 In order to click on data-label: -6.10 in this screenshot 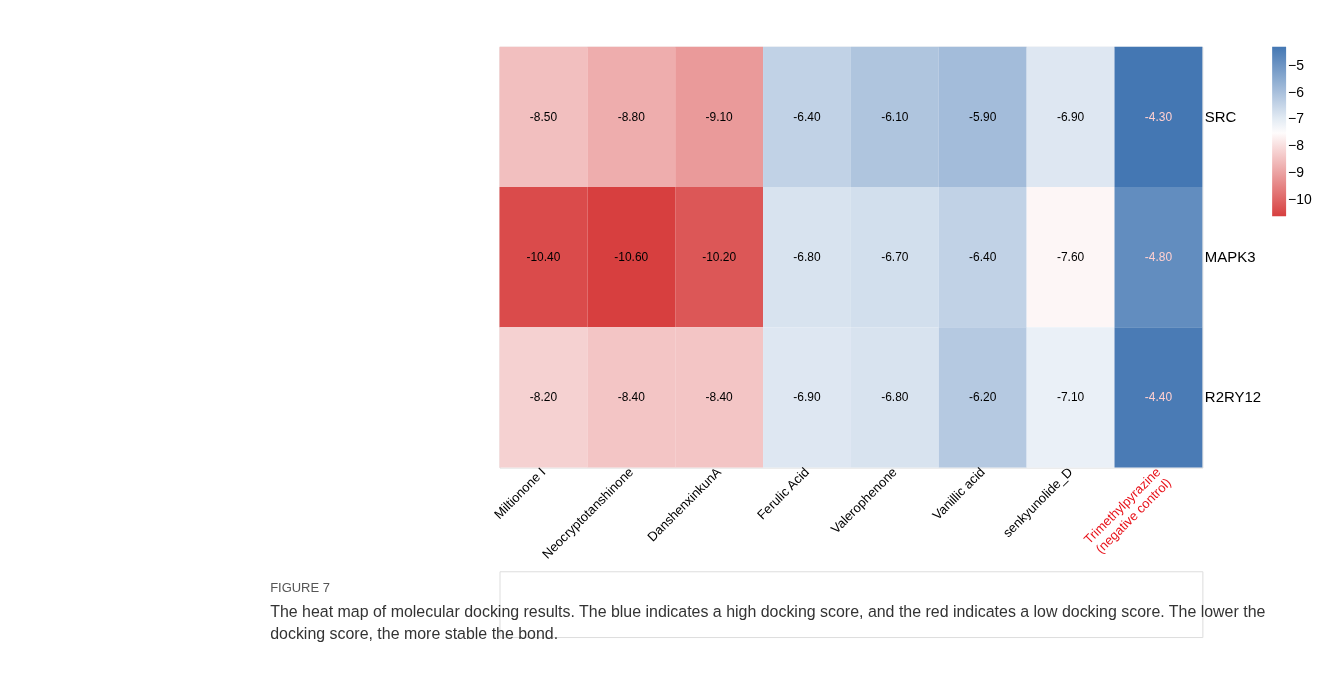, I will do `click(895, 116)`.